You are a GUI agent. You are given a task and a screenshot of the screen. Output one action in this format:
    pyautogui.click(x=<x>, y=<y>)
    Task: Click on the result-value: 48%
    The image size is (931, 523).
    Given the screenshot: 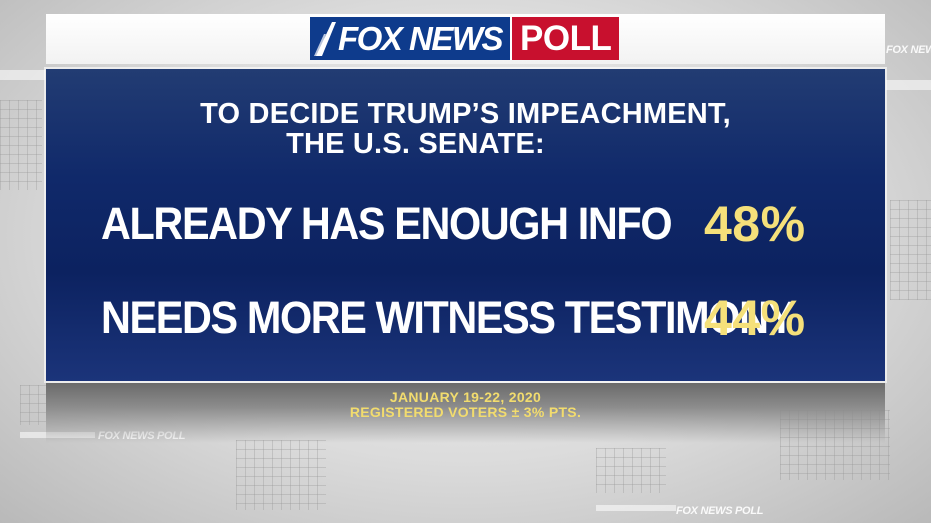 What is the action you would take?
    pyautogui.click(x=755, y=224)
    